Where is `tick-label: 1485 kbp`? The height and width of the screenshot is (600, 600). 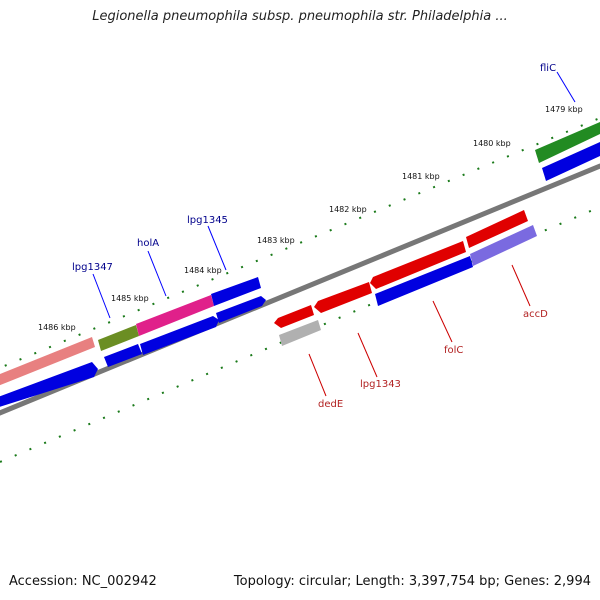 tick-label: 1485 kbp is located at coordinates (130, 298).